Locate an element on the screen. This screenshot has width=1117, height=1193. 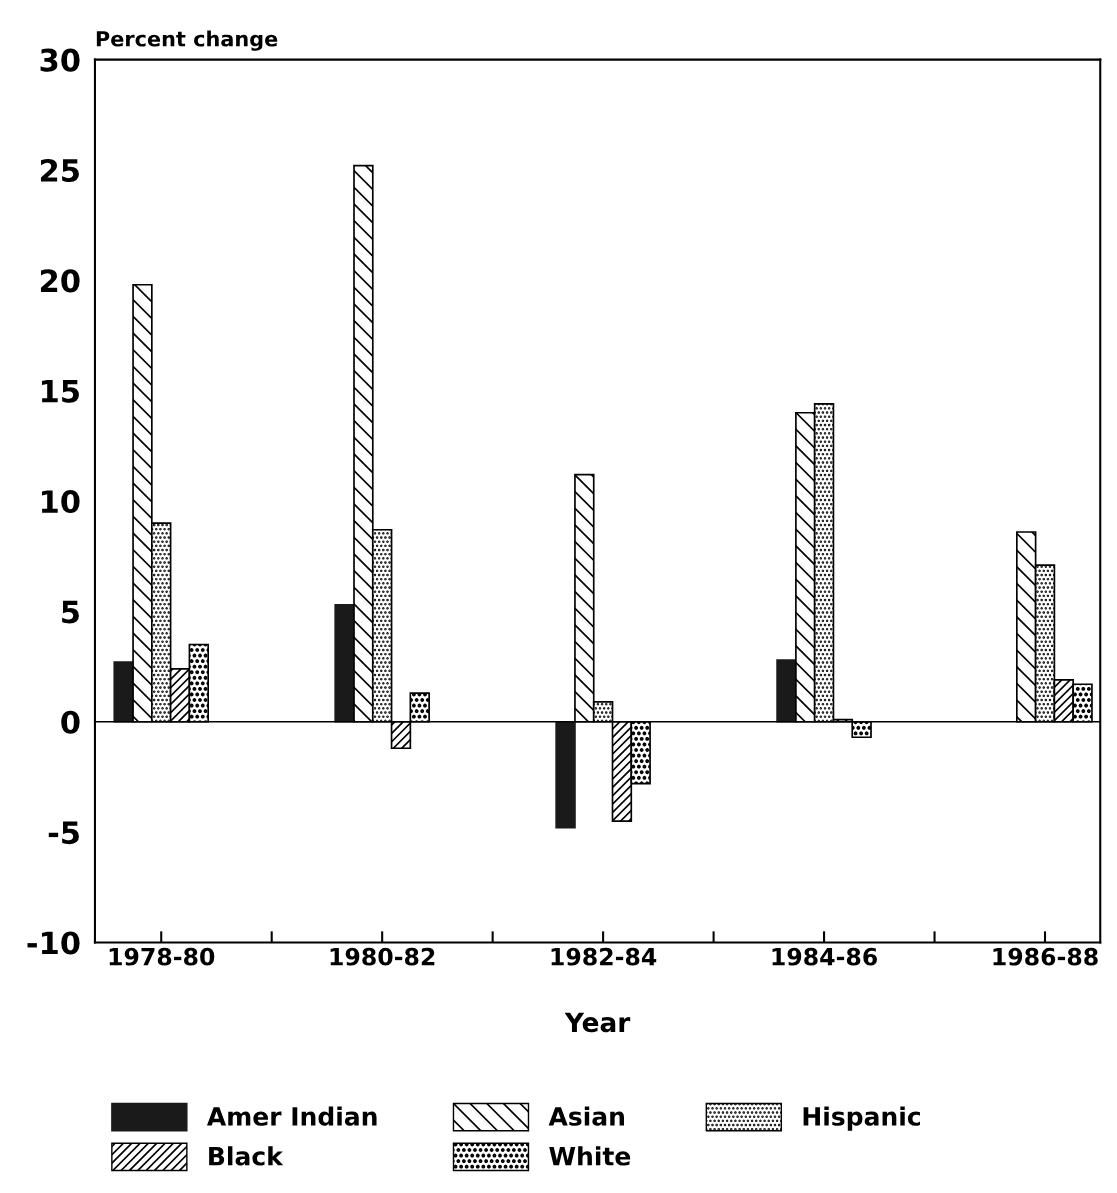
x-tick-label: 1986-88 is located at coordinates (1045, 956).